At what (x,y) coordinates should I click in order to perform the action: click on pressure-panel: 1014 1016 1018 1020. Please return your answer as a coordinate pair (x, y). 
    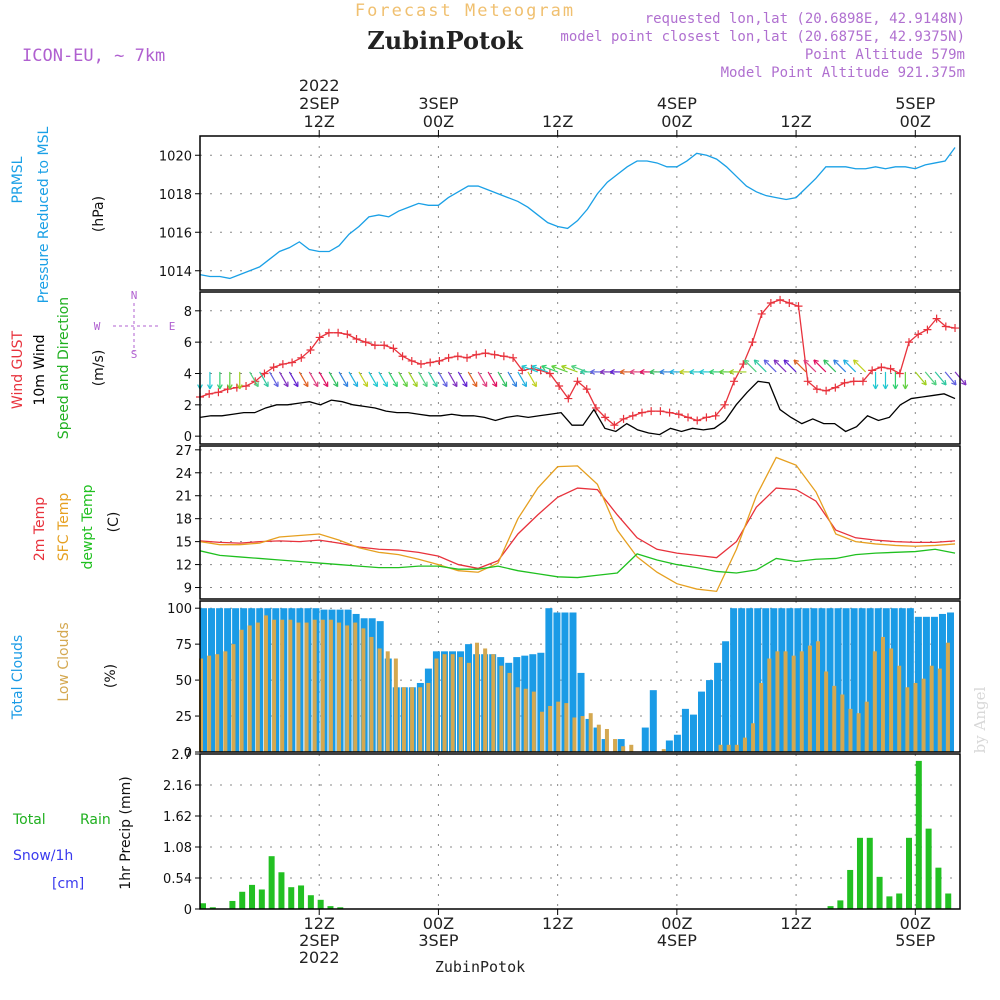
    Looking at the image, I should click on (560, 213).